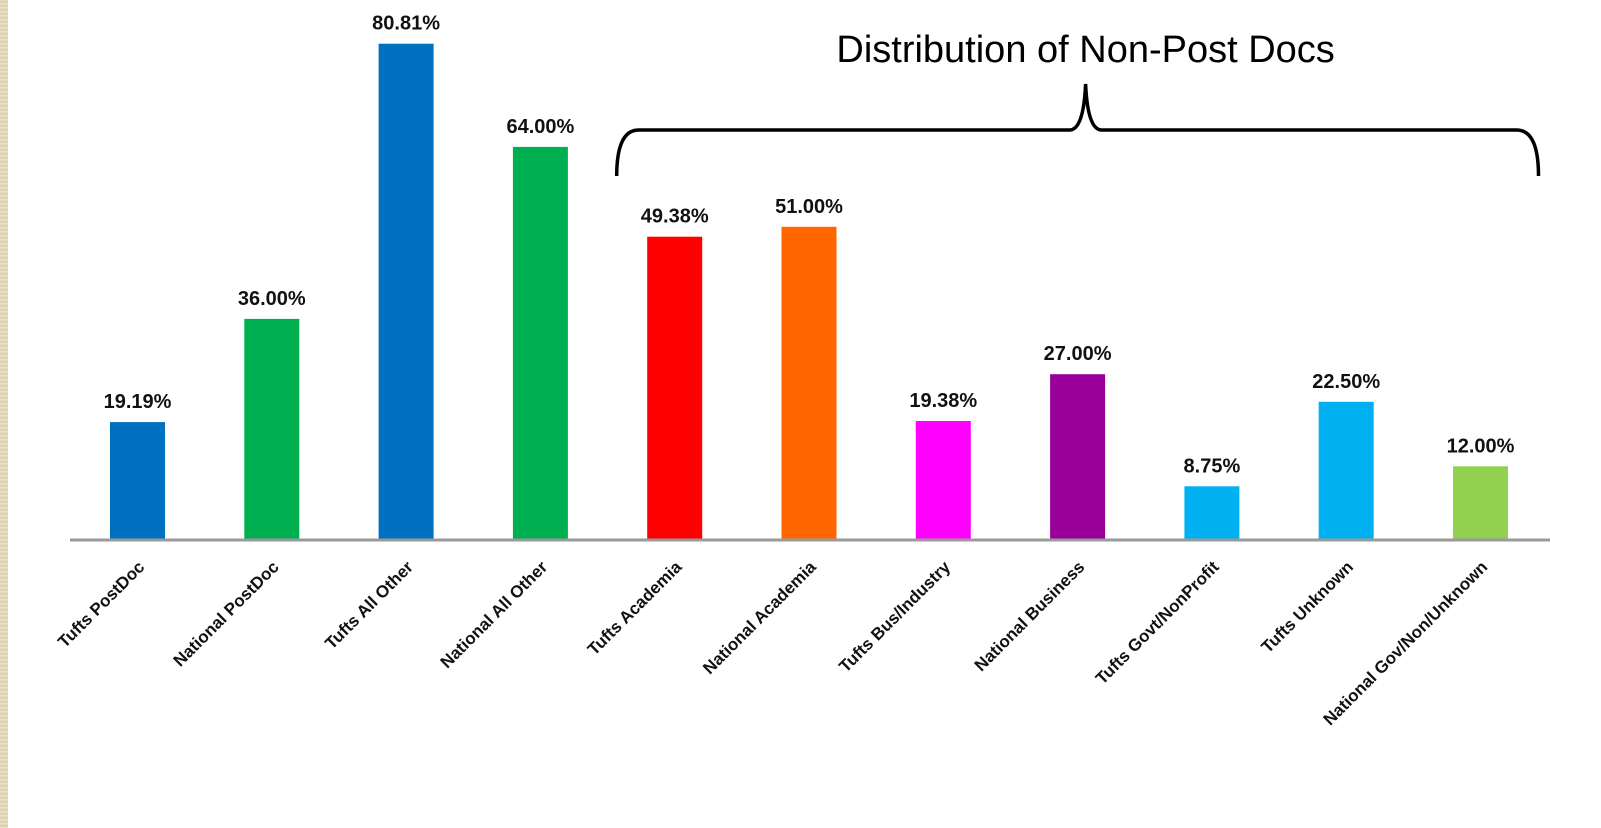 The image size is (1601, 828). Describe the element at coordinates (1481, 446) in the screenshot. I see `data-label-national-gov-non-unknown: 12.00%` at that location.